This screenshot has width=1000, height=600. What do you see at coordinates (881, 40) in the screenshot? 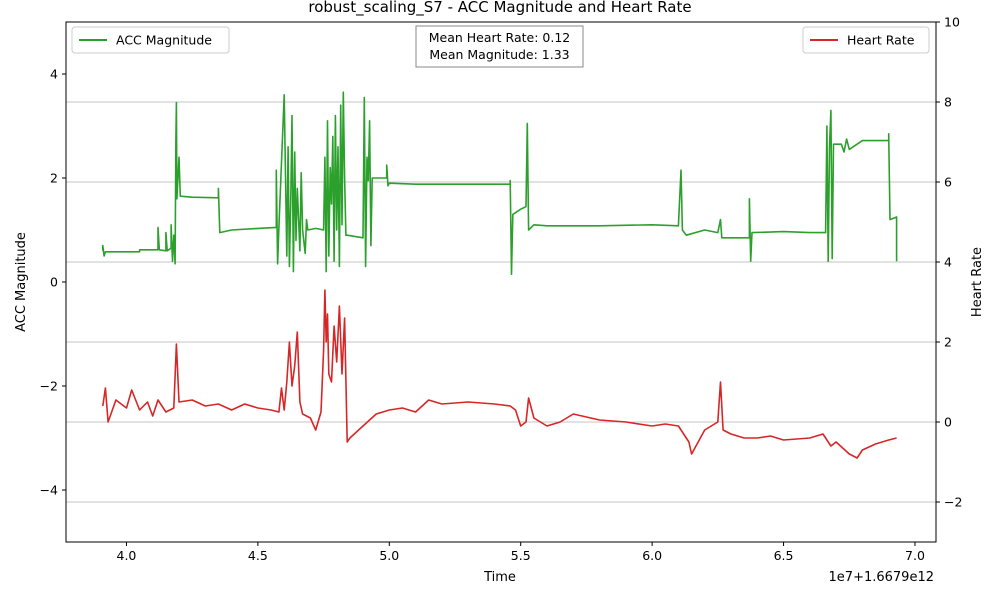
I see `legend-hr-label: Heart Rate` at bounding box center [881, 40].